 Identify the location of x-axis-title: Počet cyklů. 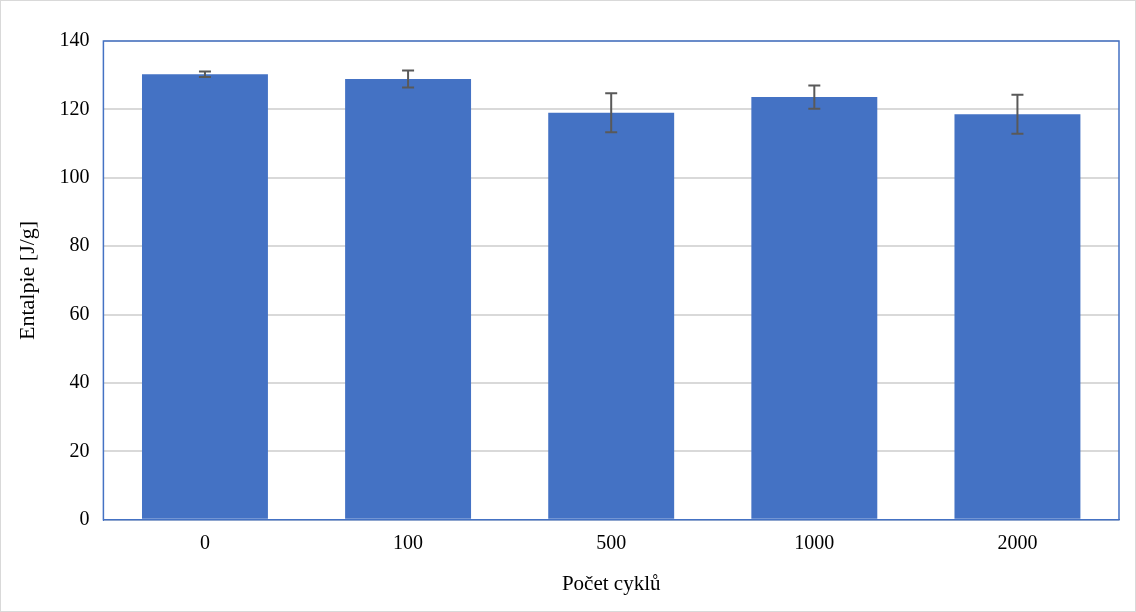
(611, 582).